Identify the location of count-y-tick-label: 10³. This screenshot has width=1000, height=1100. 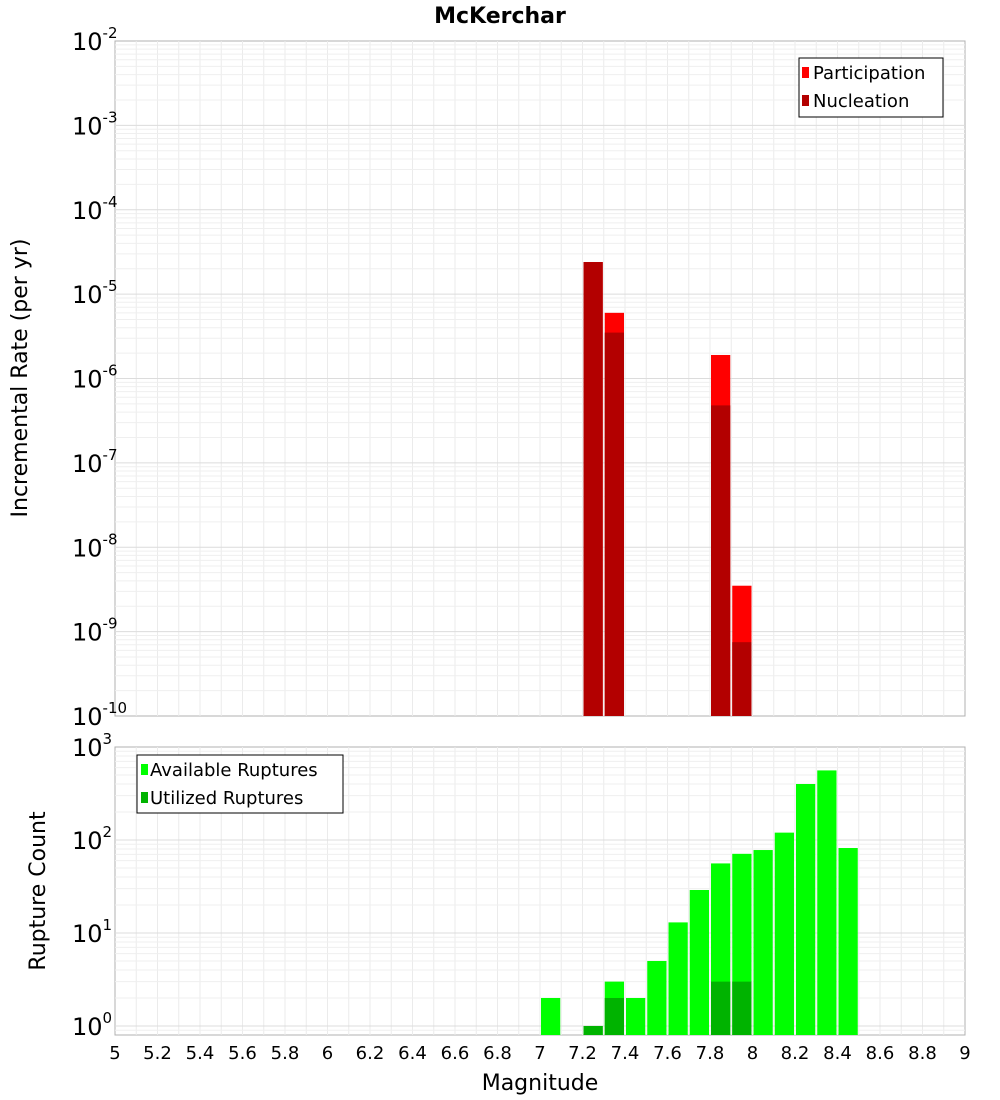
(92, 746).